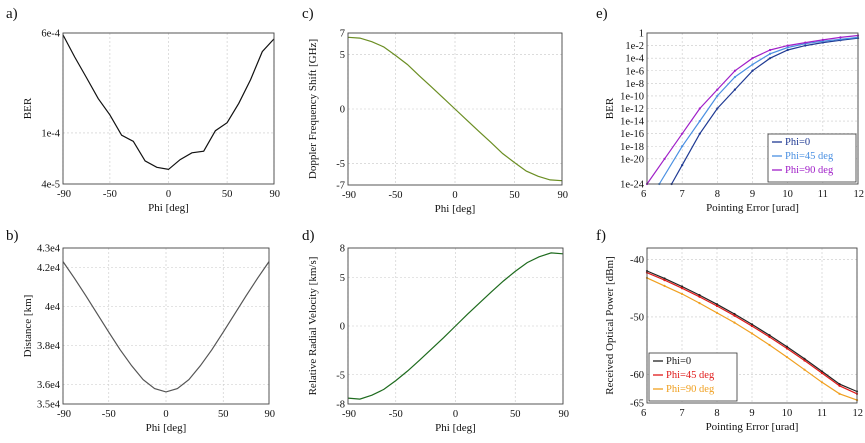  Describe the element at coordinates (454, 195) in the screenshot. I see `xtick-label-c-2: 0` at that location.